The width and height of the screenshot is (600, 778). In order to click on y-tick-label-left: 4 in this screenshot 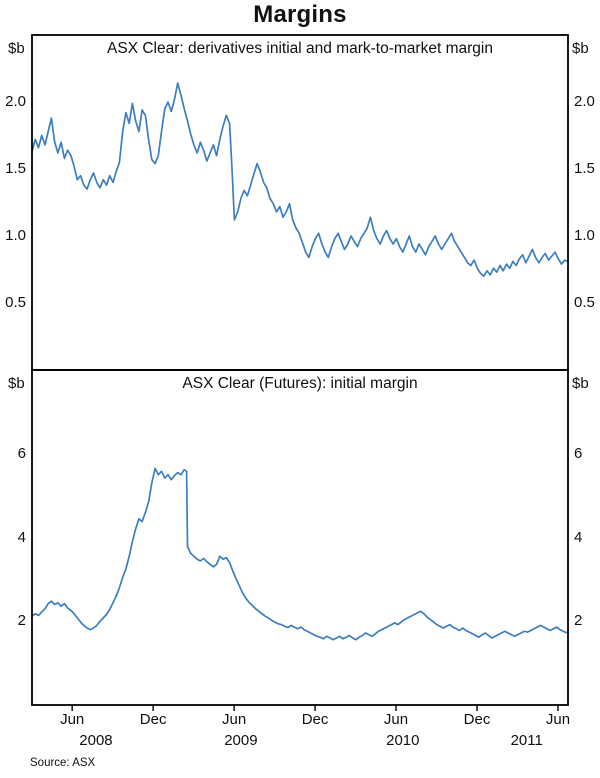, I will do `click(21, 537)`.